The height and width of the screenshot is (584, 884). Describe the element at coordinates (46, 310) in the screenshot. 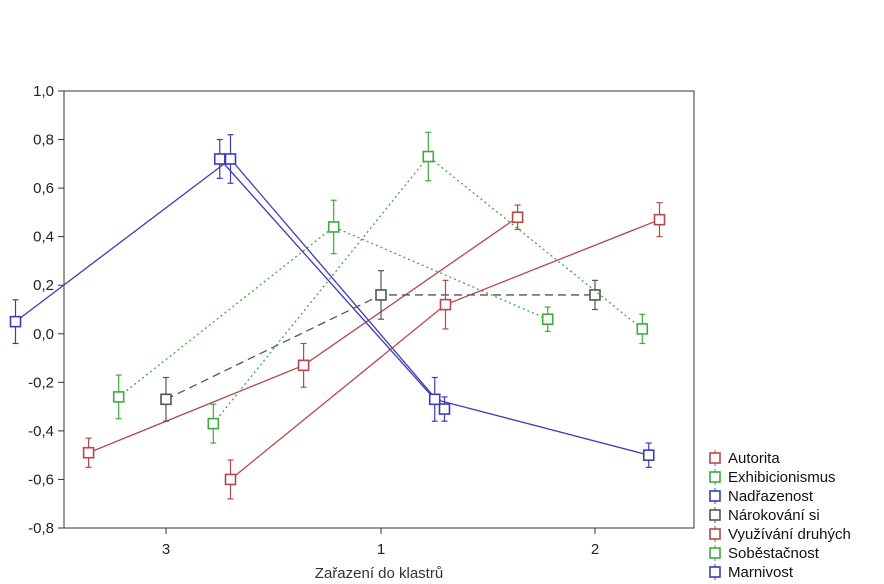

I see `y-axis: 1,0 0,8 0,6 0,4 0,2 0,0 -0,2 -0,4 -0,6 -0,8` at that location.